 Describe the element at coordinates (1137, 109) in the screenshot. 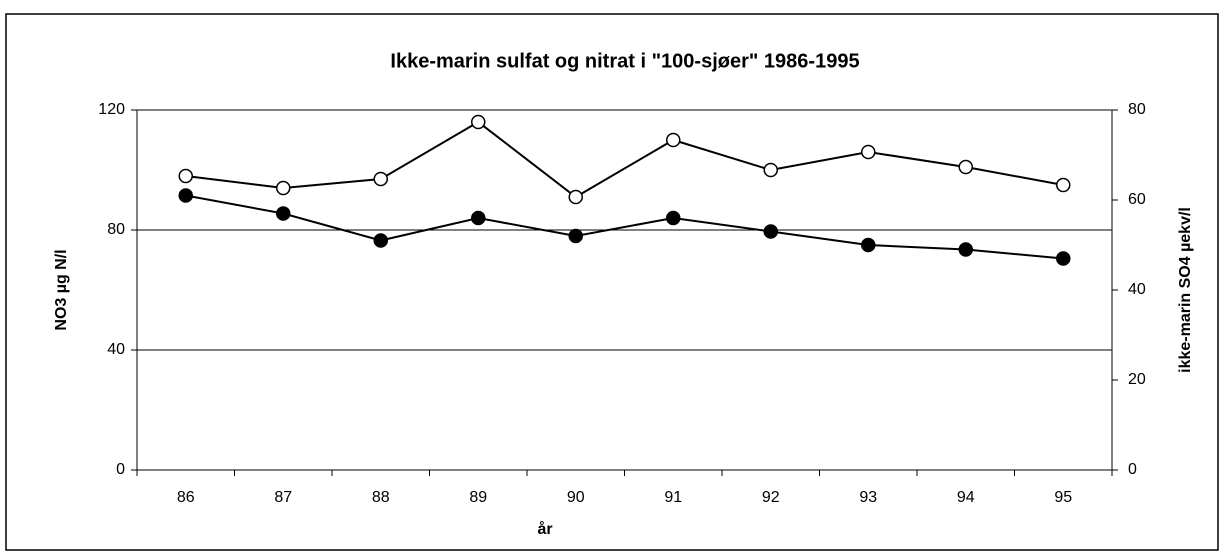

I see `y2-tick-label: 80` at that location.